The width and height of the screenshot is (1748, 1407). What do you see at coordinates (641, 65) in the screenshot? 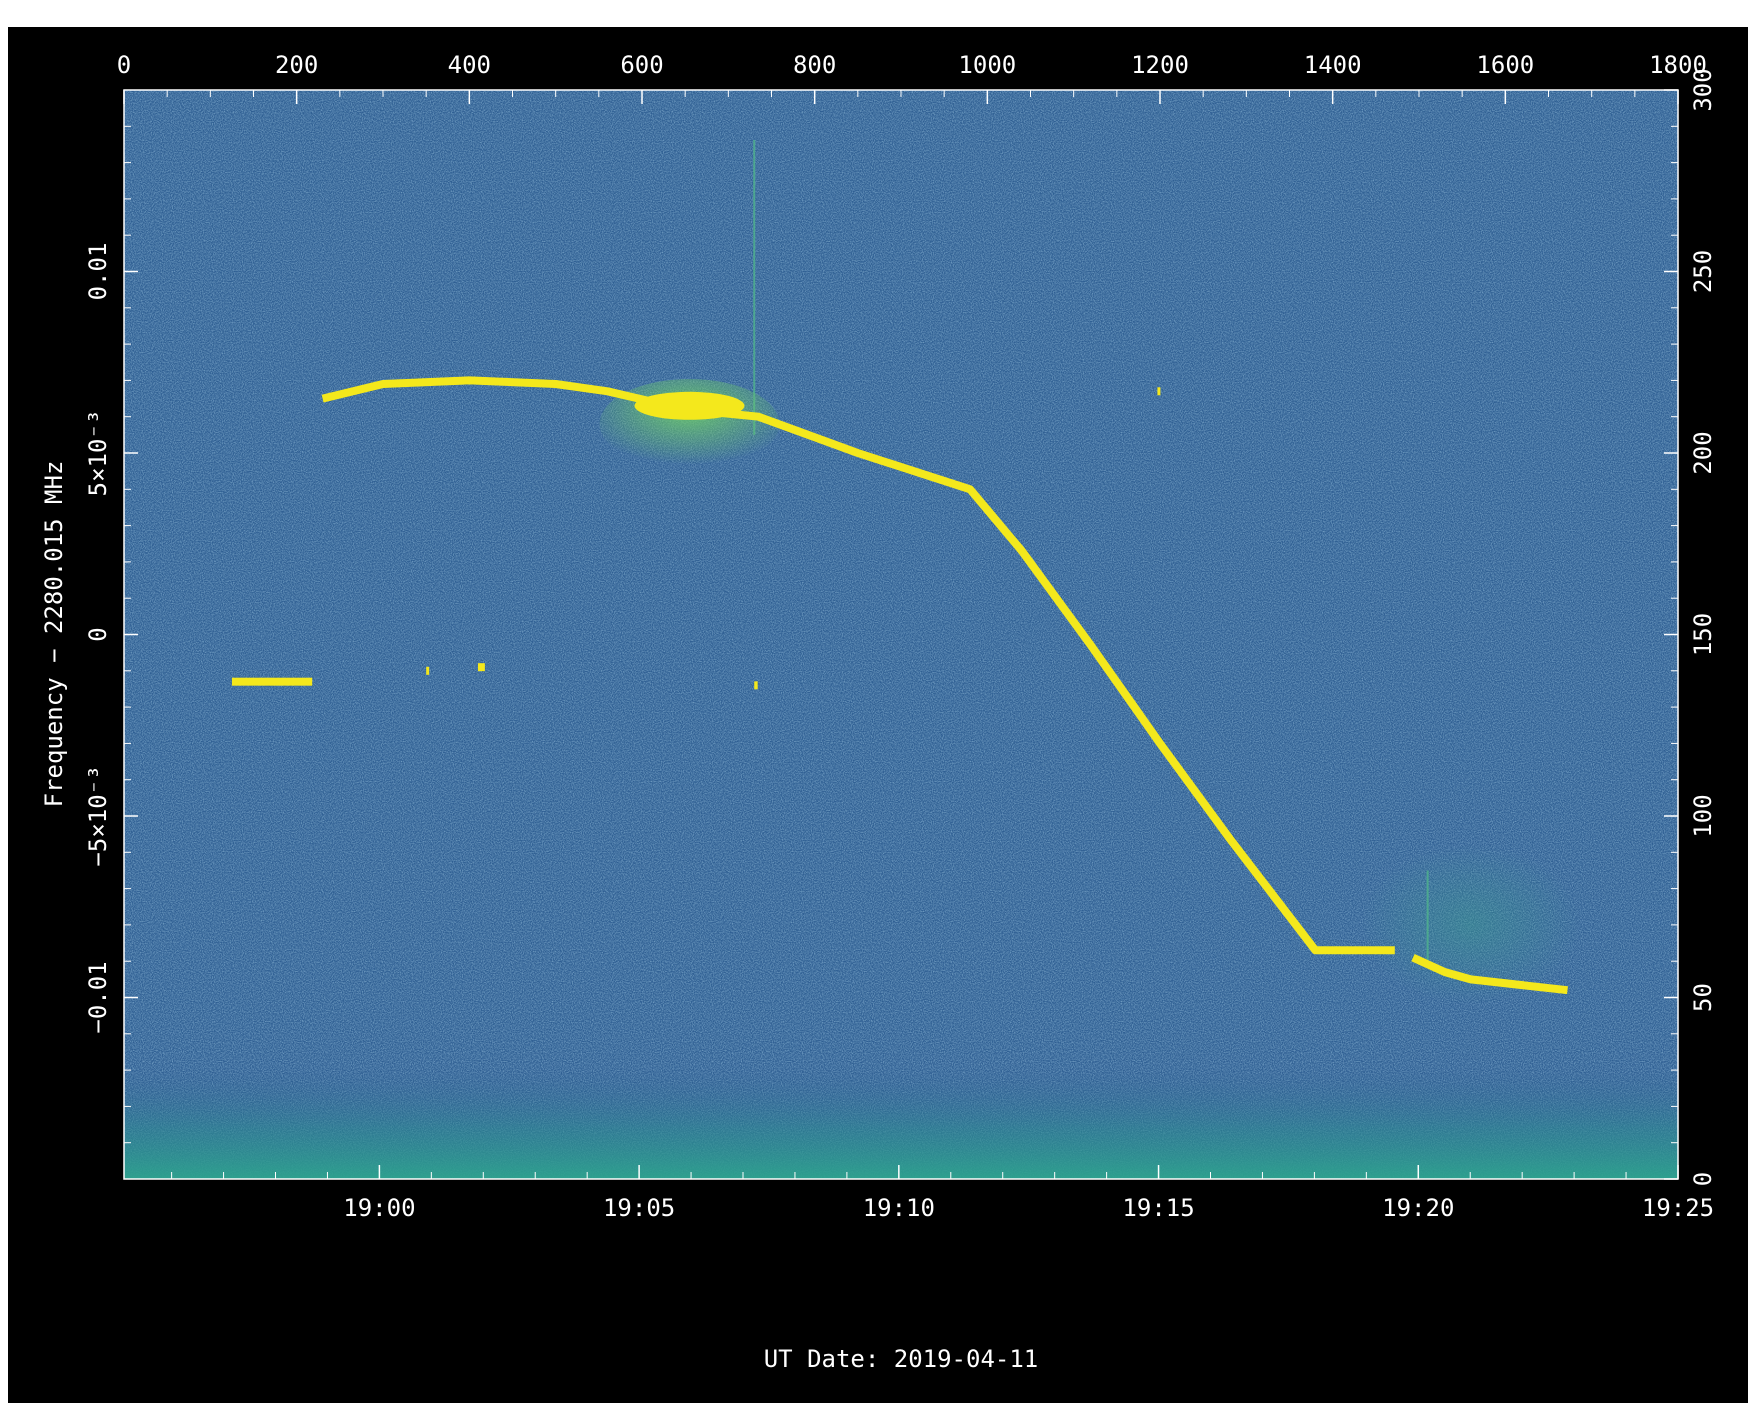
I see `top-tick-label: 600` at bounding box center [641, 65].